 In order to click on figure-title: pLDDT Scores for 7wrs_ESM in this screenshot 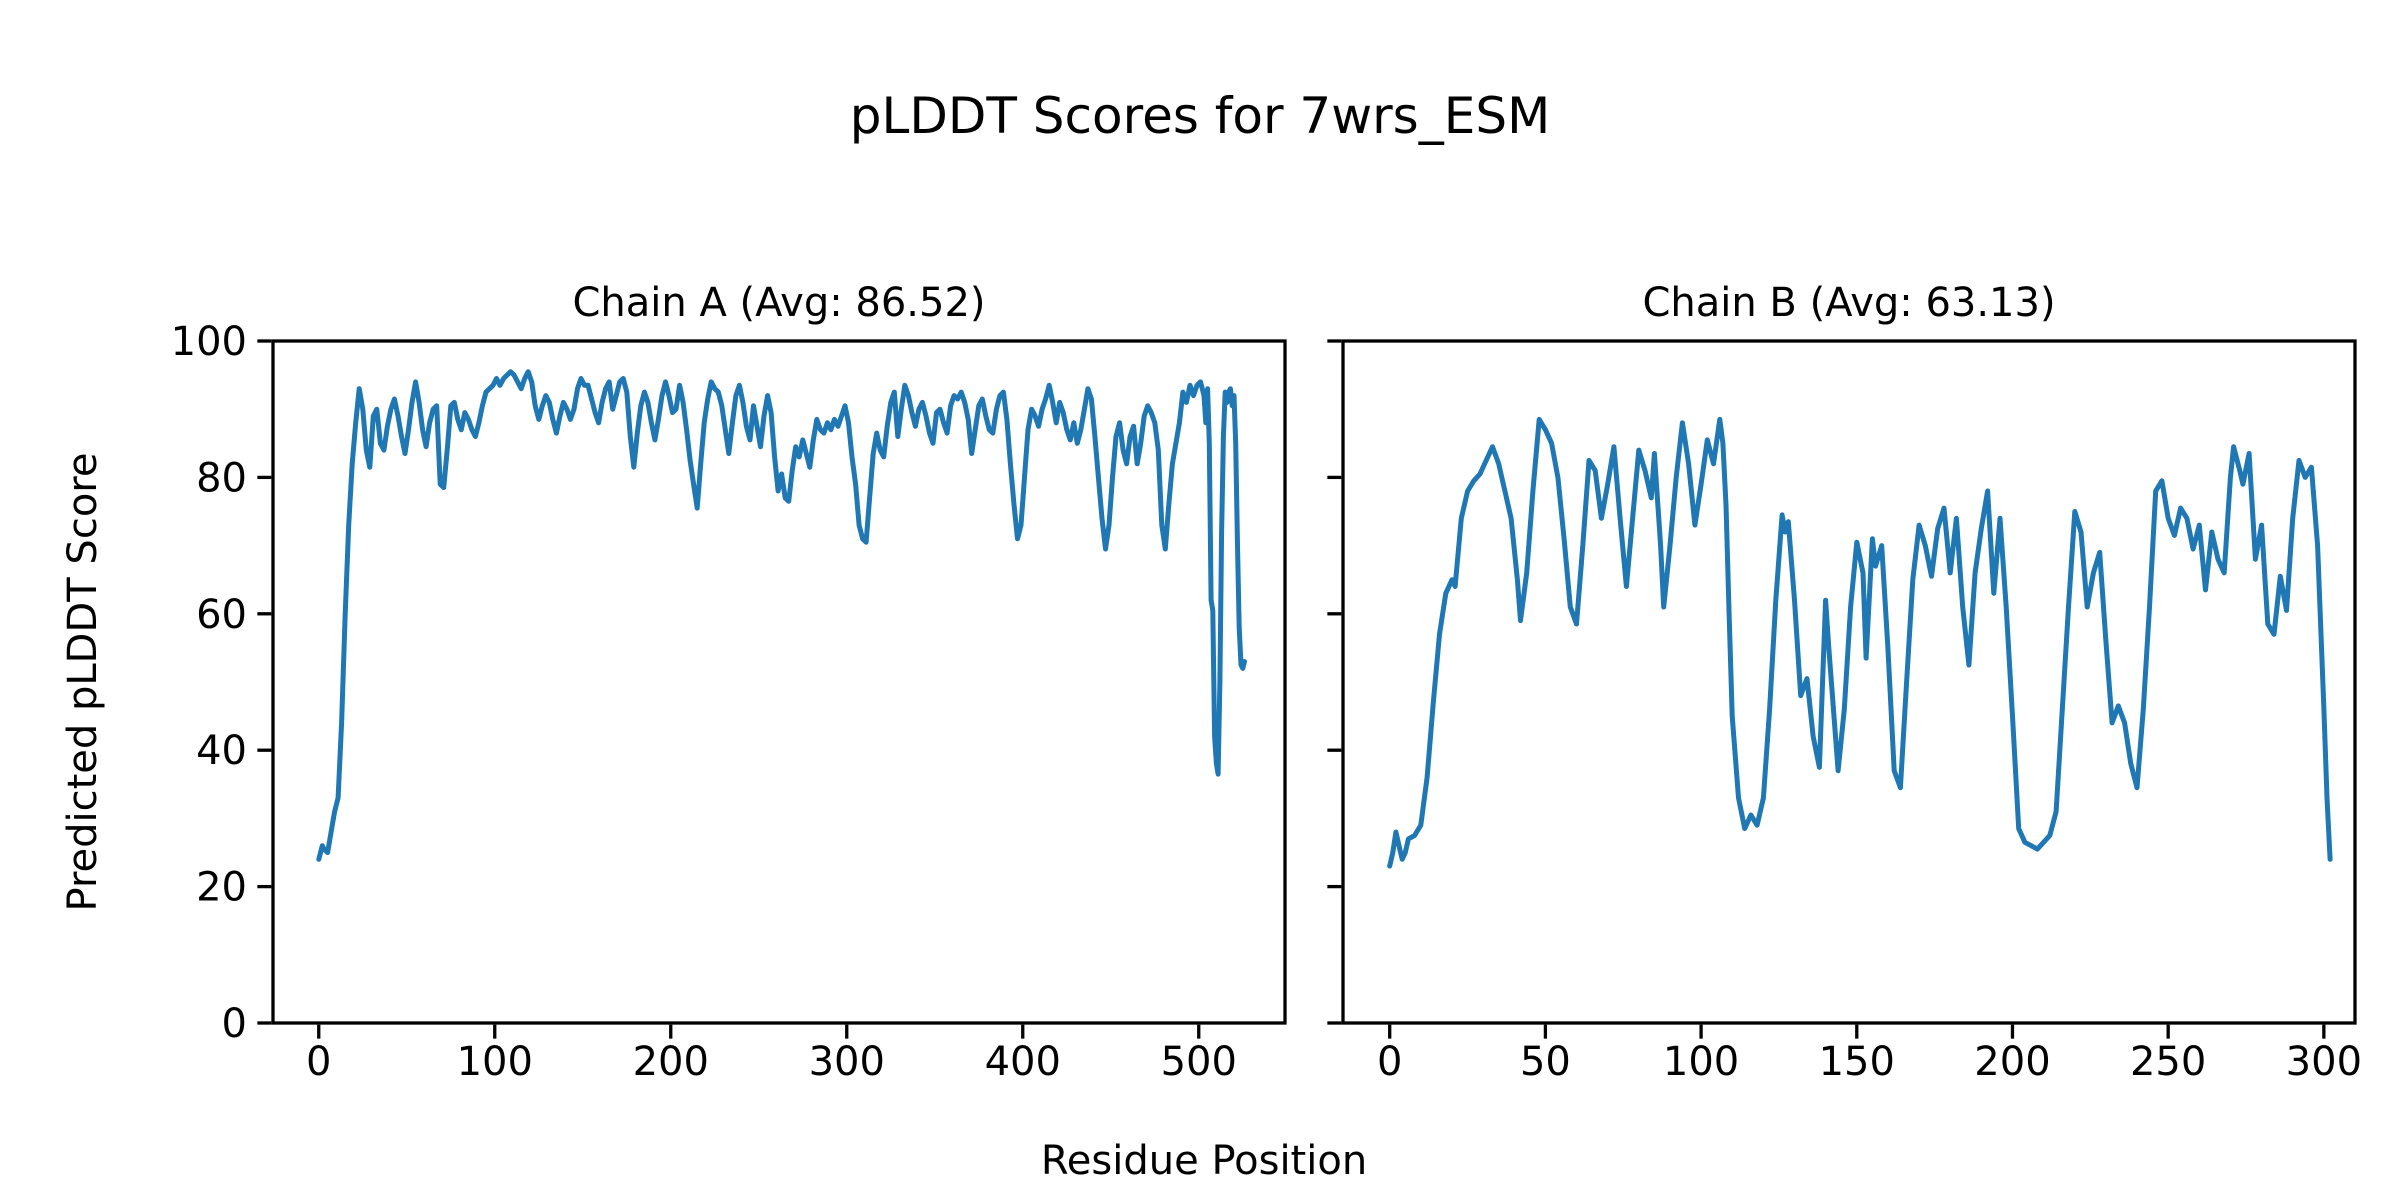, I will do `click(1200, 116)`.